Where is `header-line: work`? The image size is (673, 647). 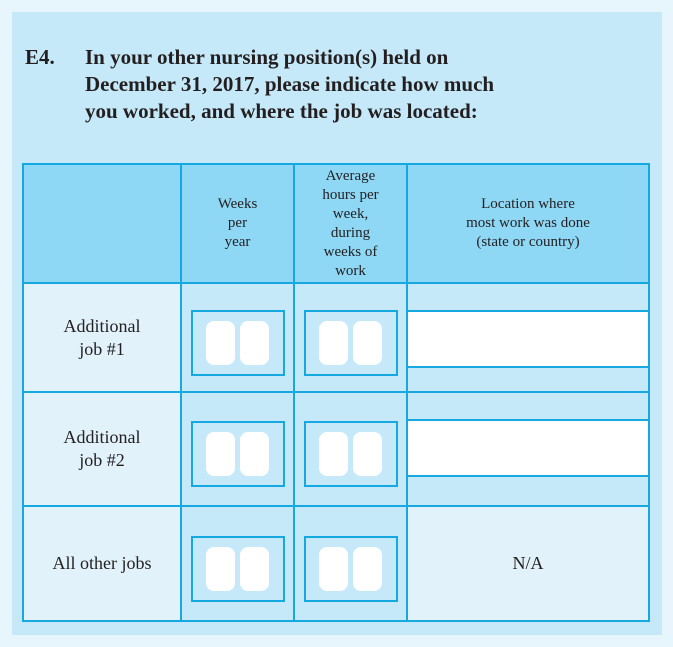 header-line: work is located at coordinates (350, 270).